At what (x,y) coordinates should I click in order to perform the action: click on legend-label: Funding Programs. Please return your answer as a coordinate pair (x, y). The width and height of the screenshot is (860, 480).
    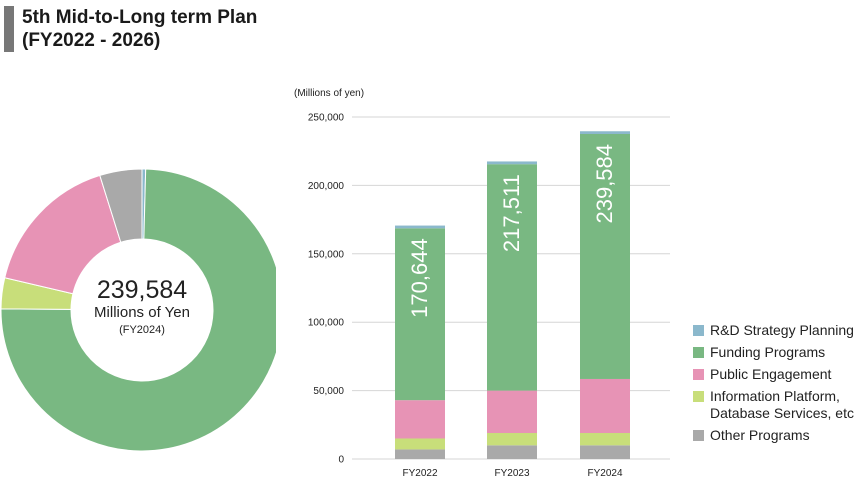
    Looking at the image, I should click on (768, 352).